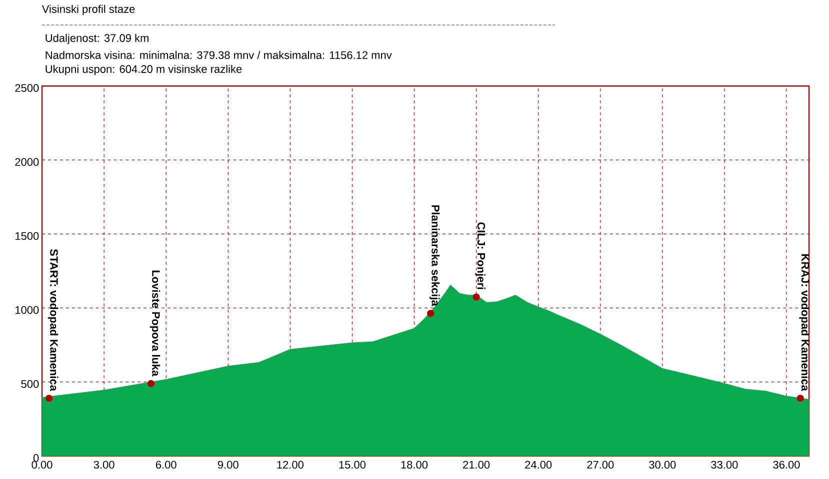  What do you see at coordinates (53, 320) in the screenshot?
I see `annotation: START: vodopad Kamenica` at bounding box center [53, 320].